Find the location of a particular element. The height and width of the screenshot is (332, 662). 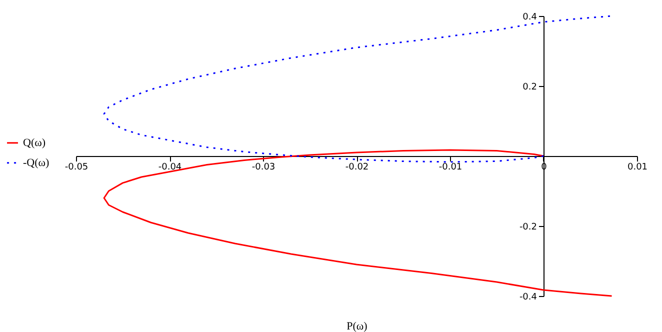

x-tick-label: -0.04 is located at coordinates (170, 167).